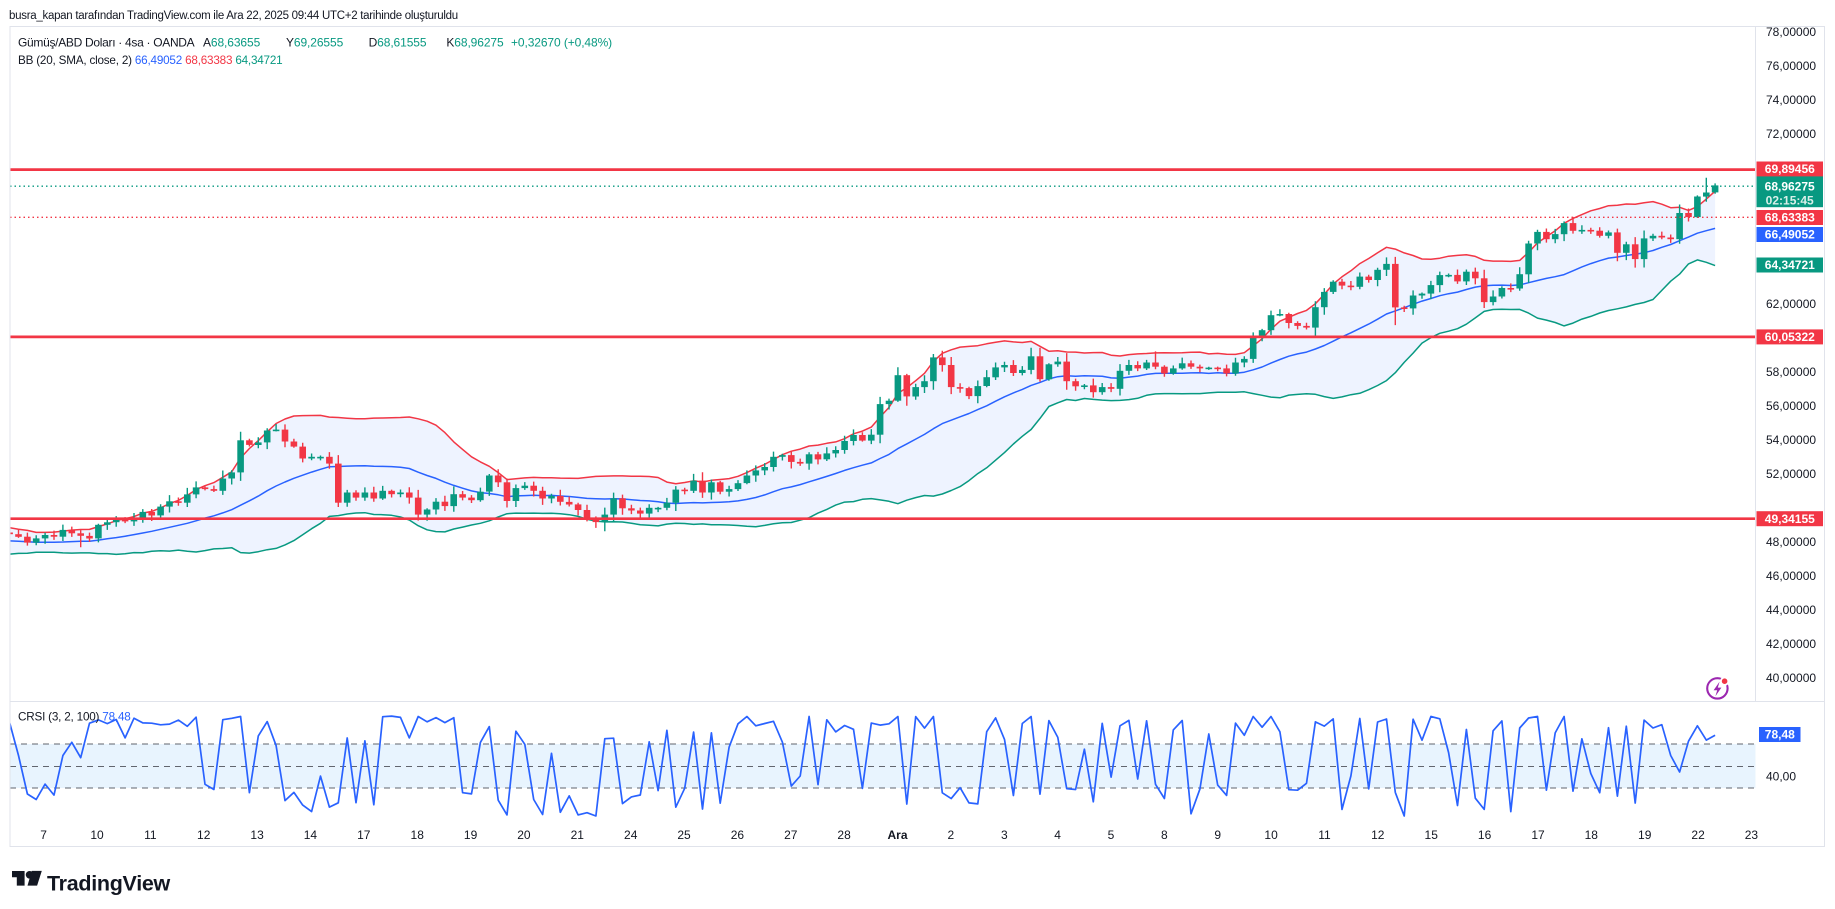  I want to click on svg-text: 49,34155, so click(1790, 519).